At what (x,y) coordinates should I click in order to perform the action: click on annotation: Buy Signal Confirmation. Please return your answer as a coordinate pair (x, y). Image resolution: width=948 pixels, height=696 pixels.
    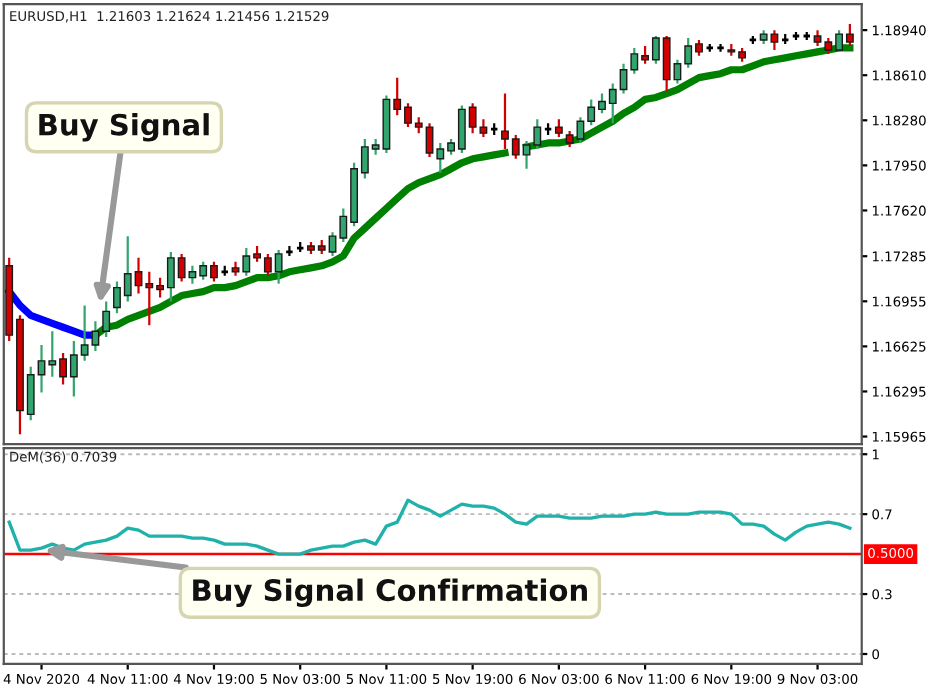
    Looking at the image, I should click on (390, 593).